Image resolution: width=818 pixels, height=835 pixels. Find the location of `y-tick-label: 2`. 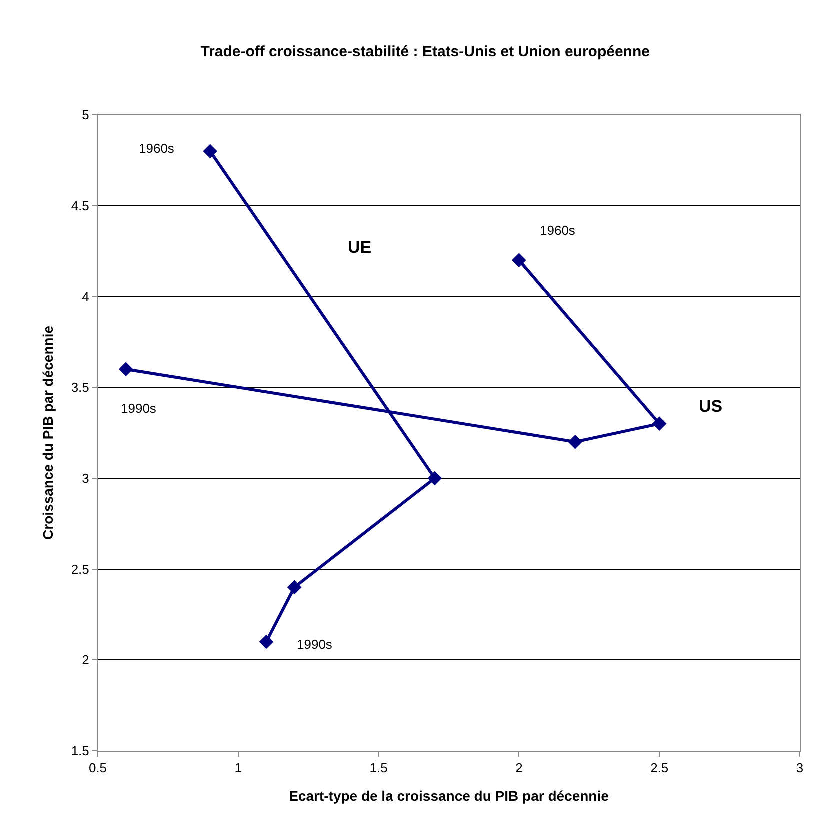

y-tick-label: 2 is located at coordinates (86, 660).